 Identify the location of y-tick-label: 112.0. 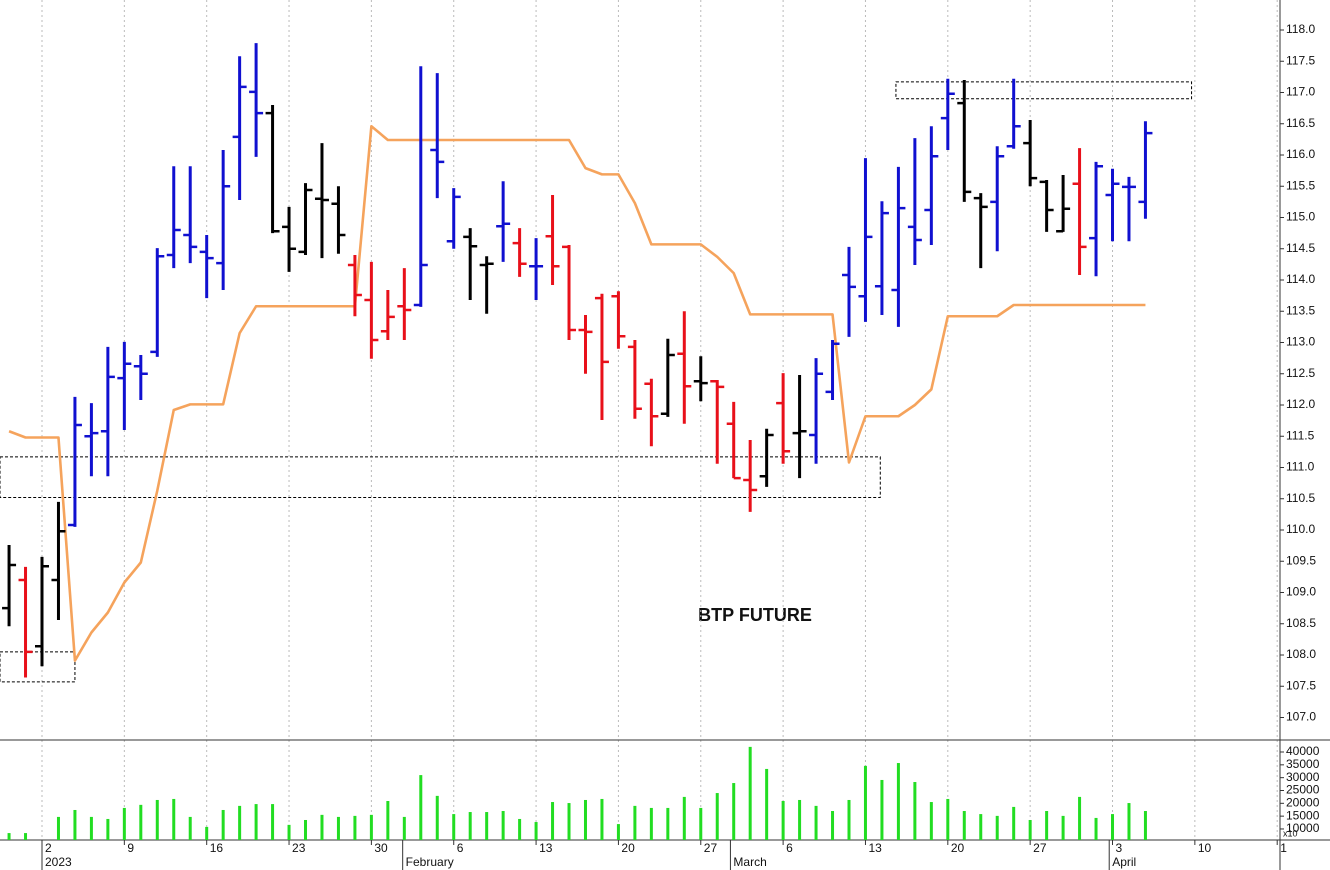
(1300, 404).